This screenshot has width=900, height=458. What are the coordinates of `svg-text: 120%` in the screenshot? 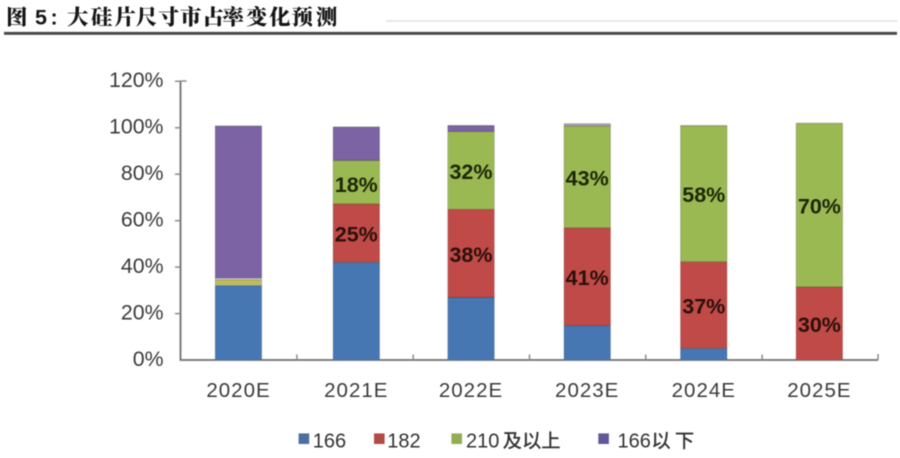 It's located at (136, 80).